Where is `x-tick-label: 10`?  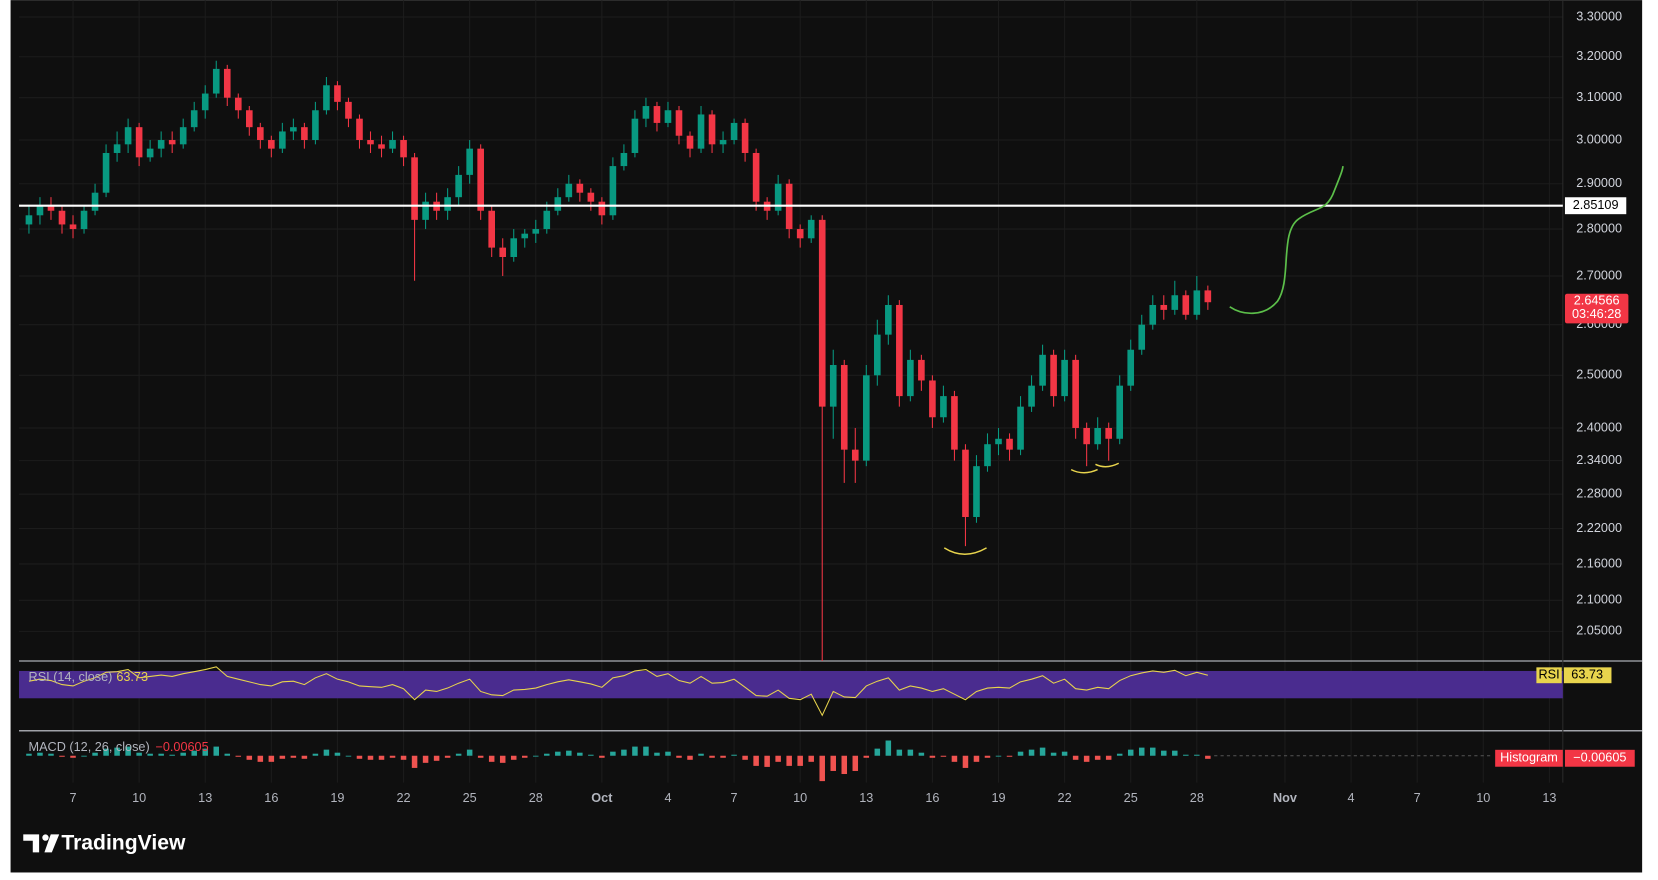
x-tick-label: 10 is located at coordinates (139, 798).